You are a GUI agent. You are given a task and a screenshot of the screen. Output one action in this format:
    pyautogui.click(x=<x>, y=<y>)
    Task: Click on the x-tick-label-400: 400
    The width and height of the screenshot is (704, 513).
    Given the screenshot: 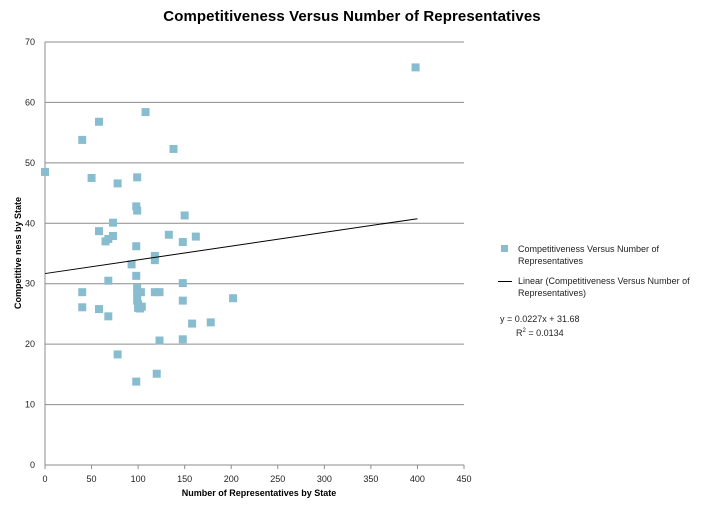 What is the action you would take?
    pyautogui.click(x=417, y=479)
    